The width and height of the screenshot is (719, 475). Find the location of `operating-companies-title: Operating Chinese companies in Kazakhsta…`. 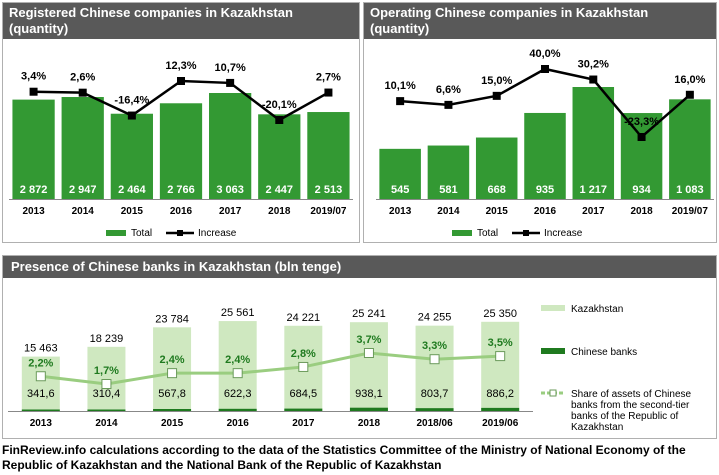

operating-companies-title: Operating Chinese companies in Kazakhsta… is located at coordinates (509, 12).